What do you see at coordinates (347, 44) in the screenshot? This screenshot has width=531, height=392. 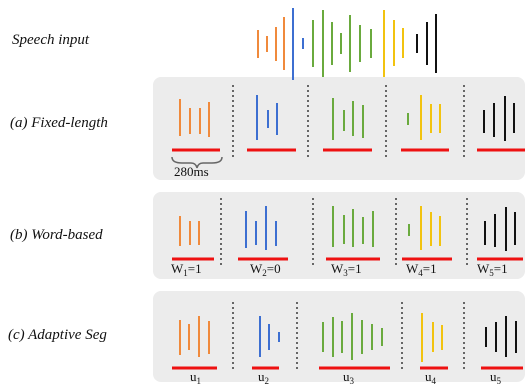 I see `speech-input-waveform` at bounding box center [347, 44].